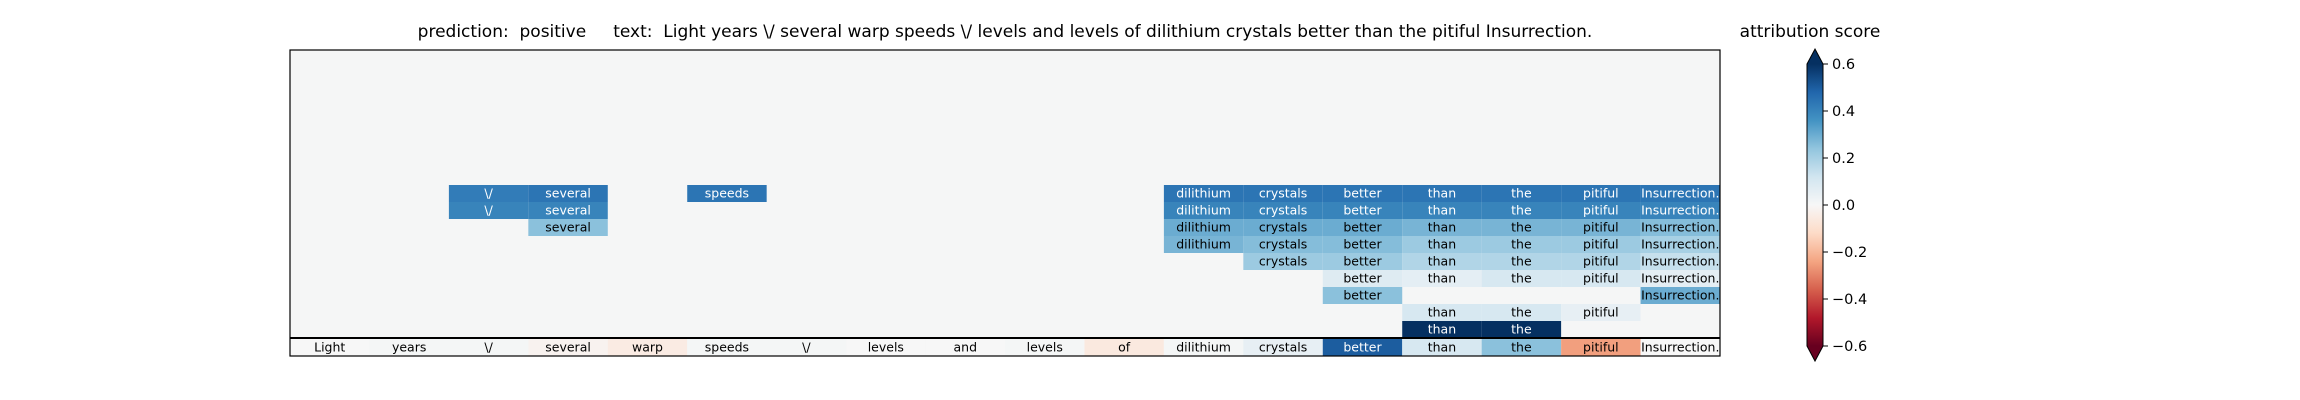 This screenshot has height=400, width=2300. I want to click on base-token-label: the, so click(1521, 347).